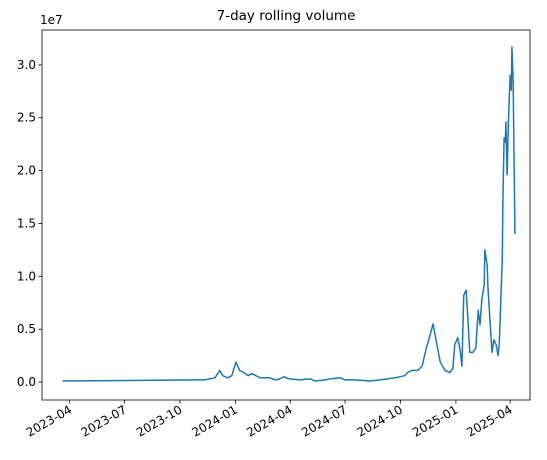 This screenshot has height=460, width=547. What do you see at coordinates (286, 16) in the screenshot?
I see `chart-title: 7-day rolling volume` at bounding box center [286, 16].